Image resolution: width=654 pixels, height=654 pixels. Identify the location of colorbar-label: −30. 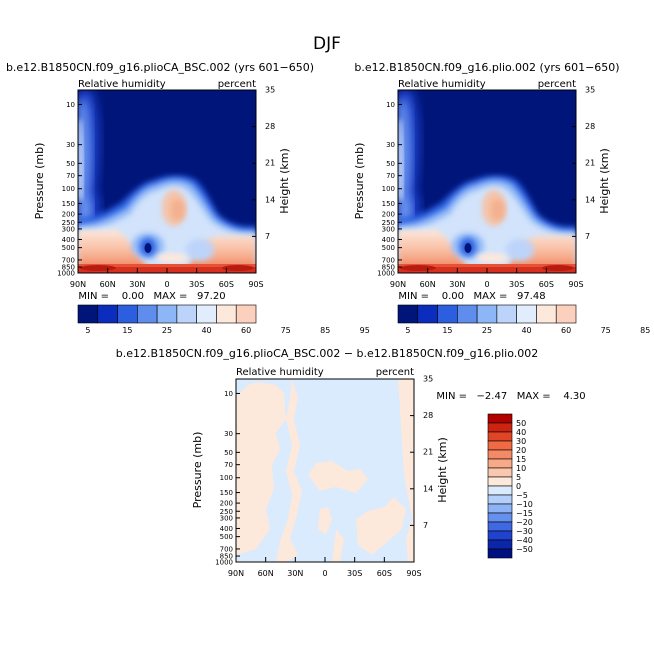
(524, 531).